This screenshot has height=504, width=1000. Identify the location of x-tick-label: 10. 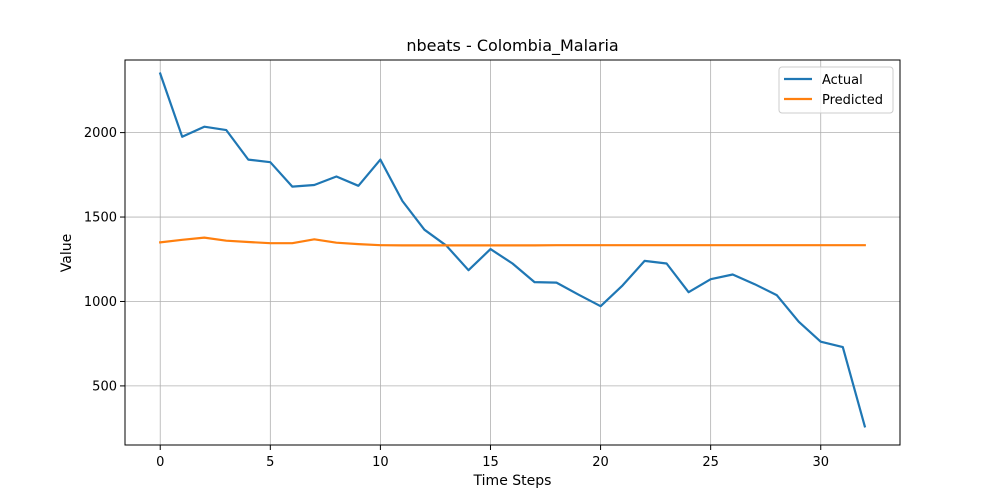
(380, 462).